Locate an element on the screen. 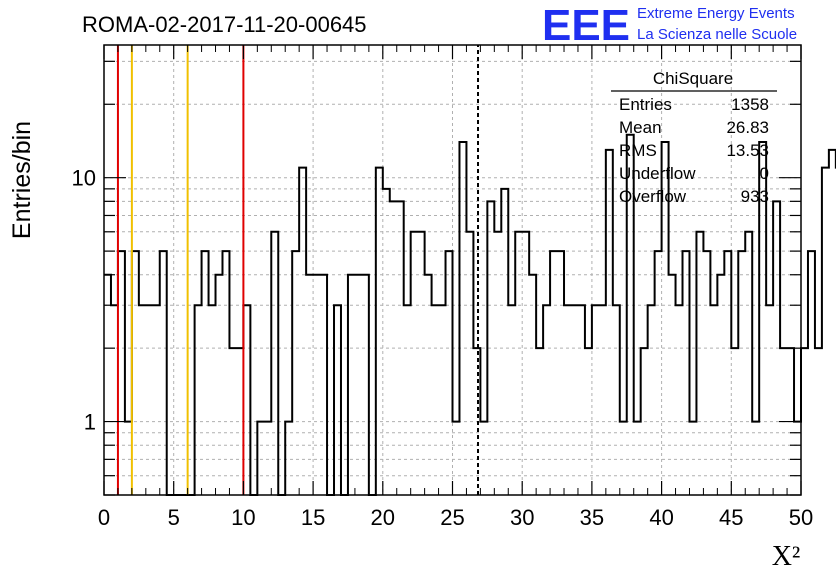 The height and width of the screenshot is (572, 836). stats-value-underflow: 0 is located at coordinates (764, 173).